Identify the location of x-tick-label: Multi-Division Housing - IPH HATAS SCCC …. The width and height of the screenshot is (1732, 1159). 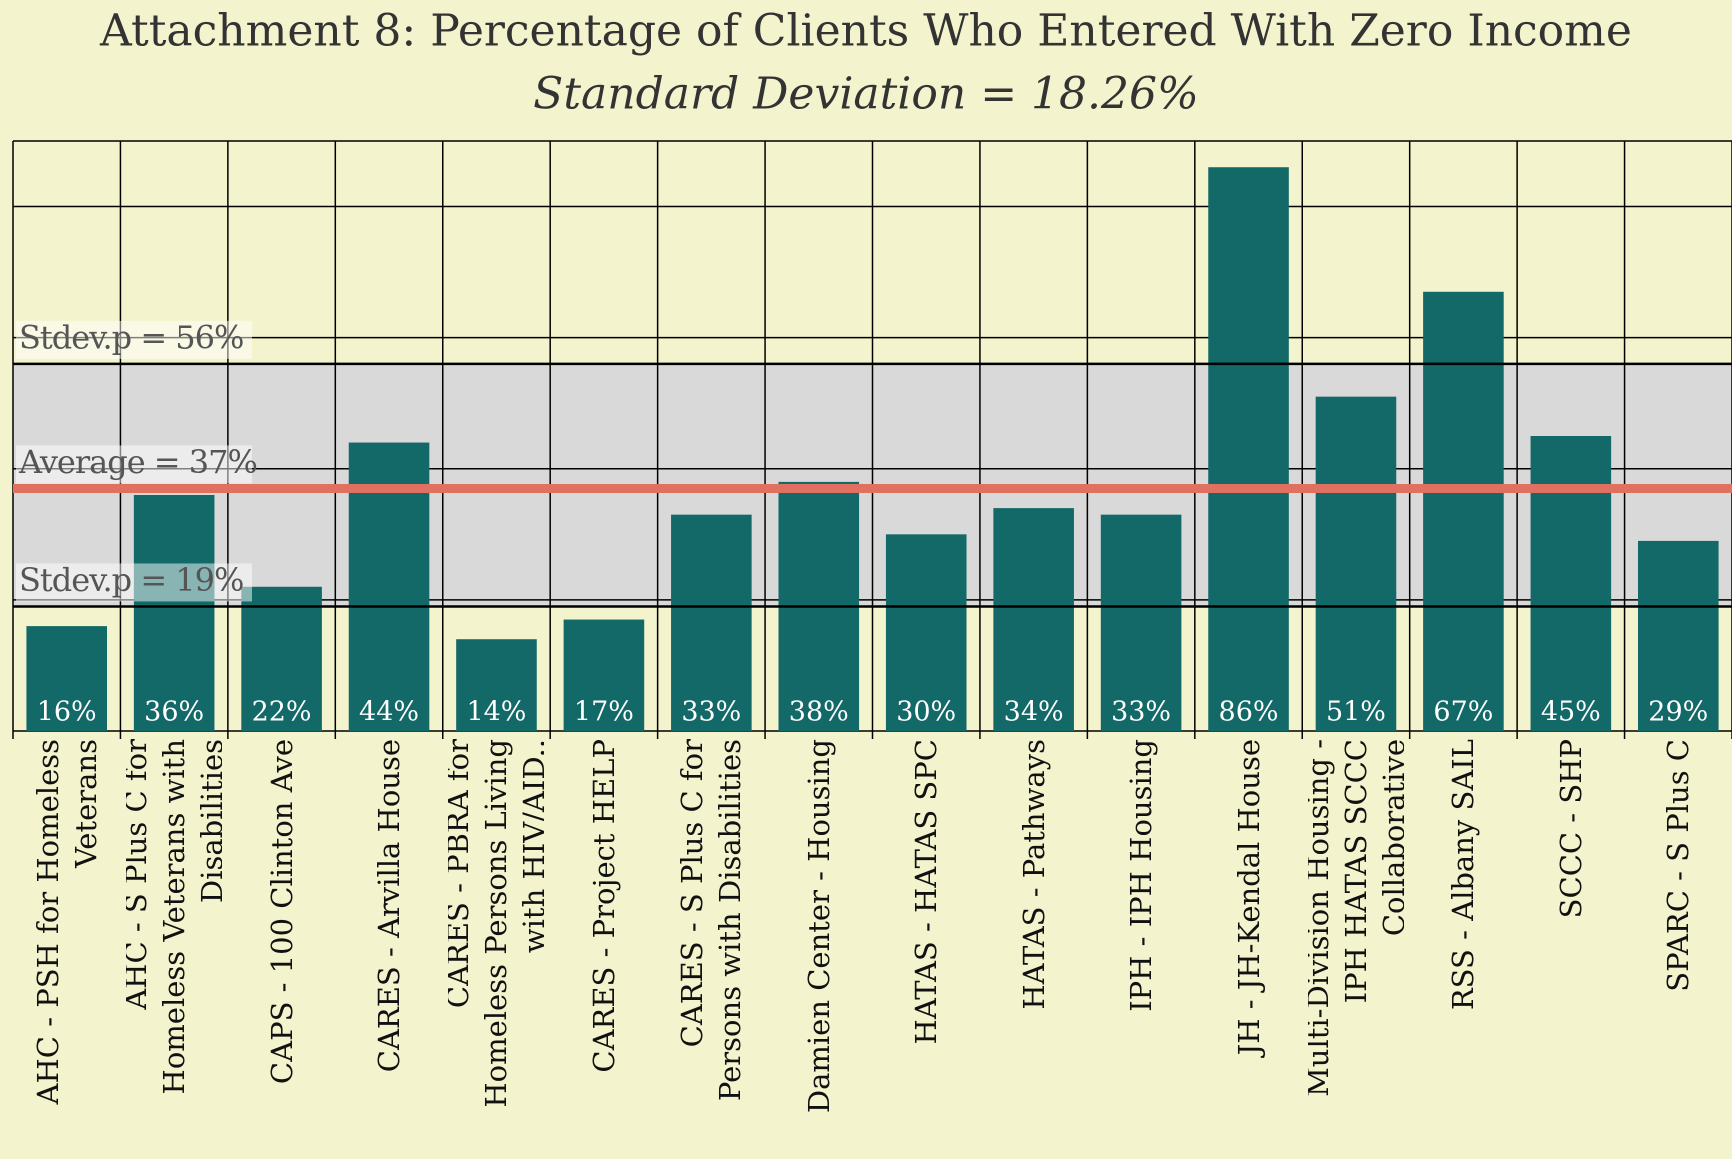
(1356, 949).